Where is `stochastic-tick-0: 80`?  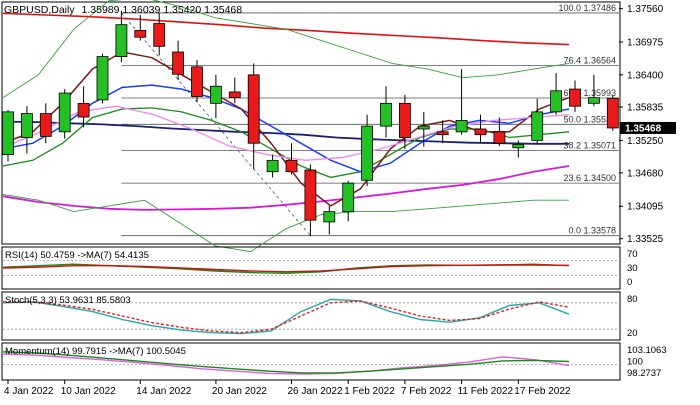 stochastic-tick-0: 80 is located at coordinates (632, 299).